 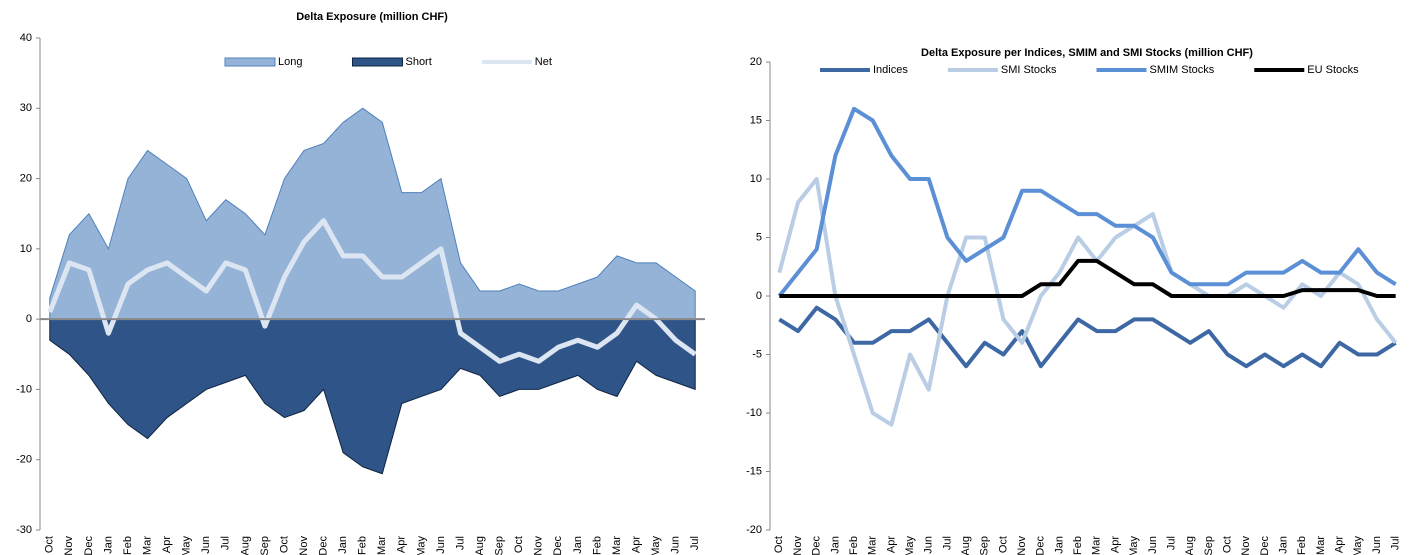 What do you see at coordinates (372, 396) in the screenshot?
I see `area` at bounding box center [372, 396].